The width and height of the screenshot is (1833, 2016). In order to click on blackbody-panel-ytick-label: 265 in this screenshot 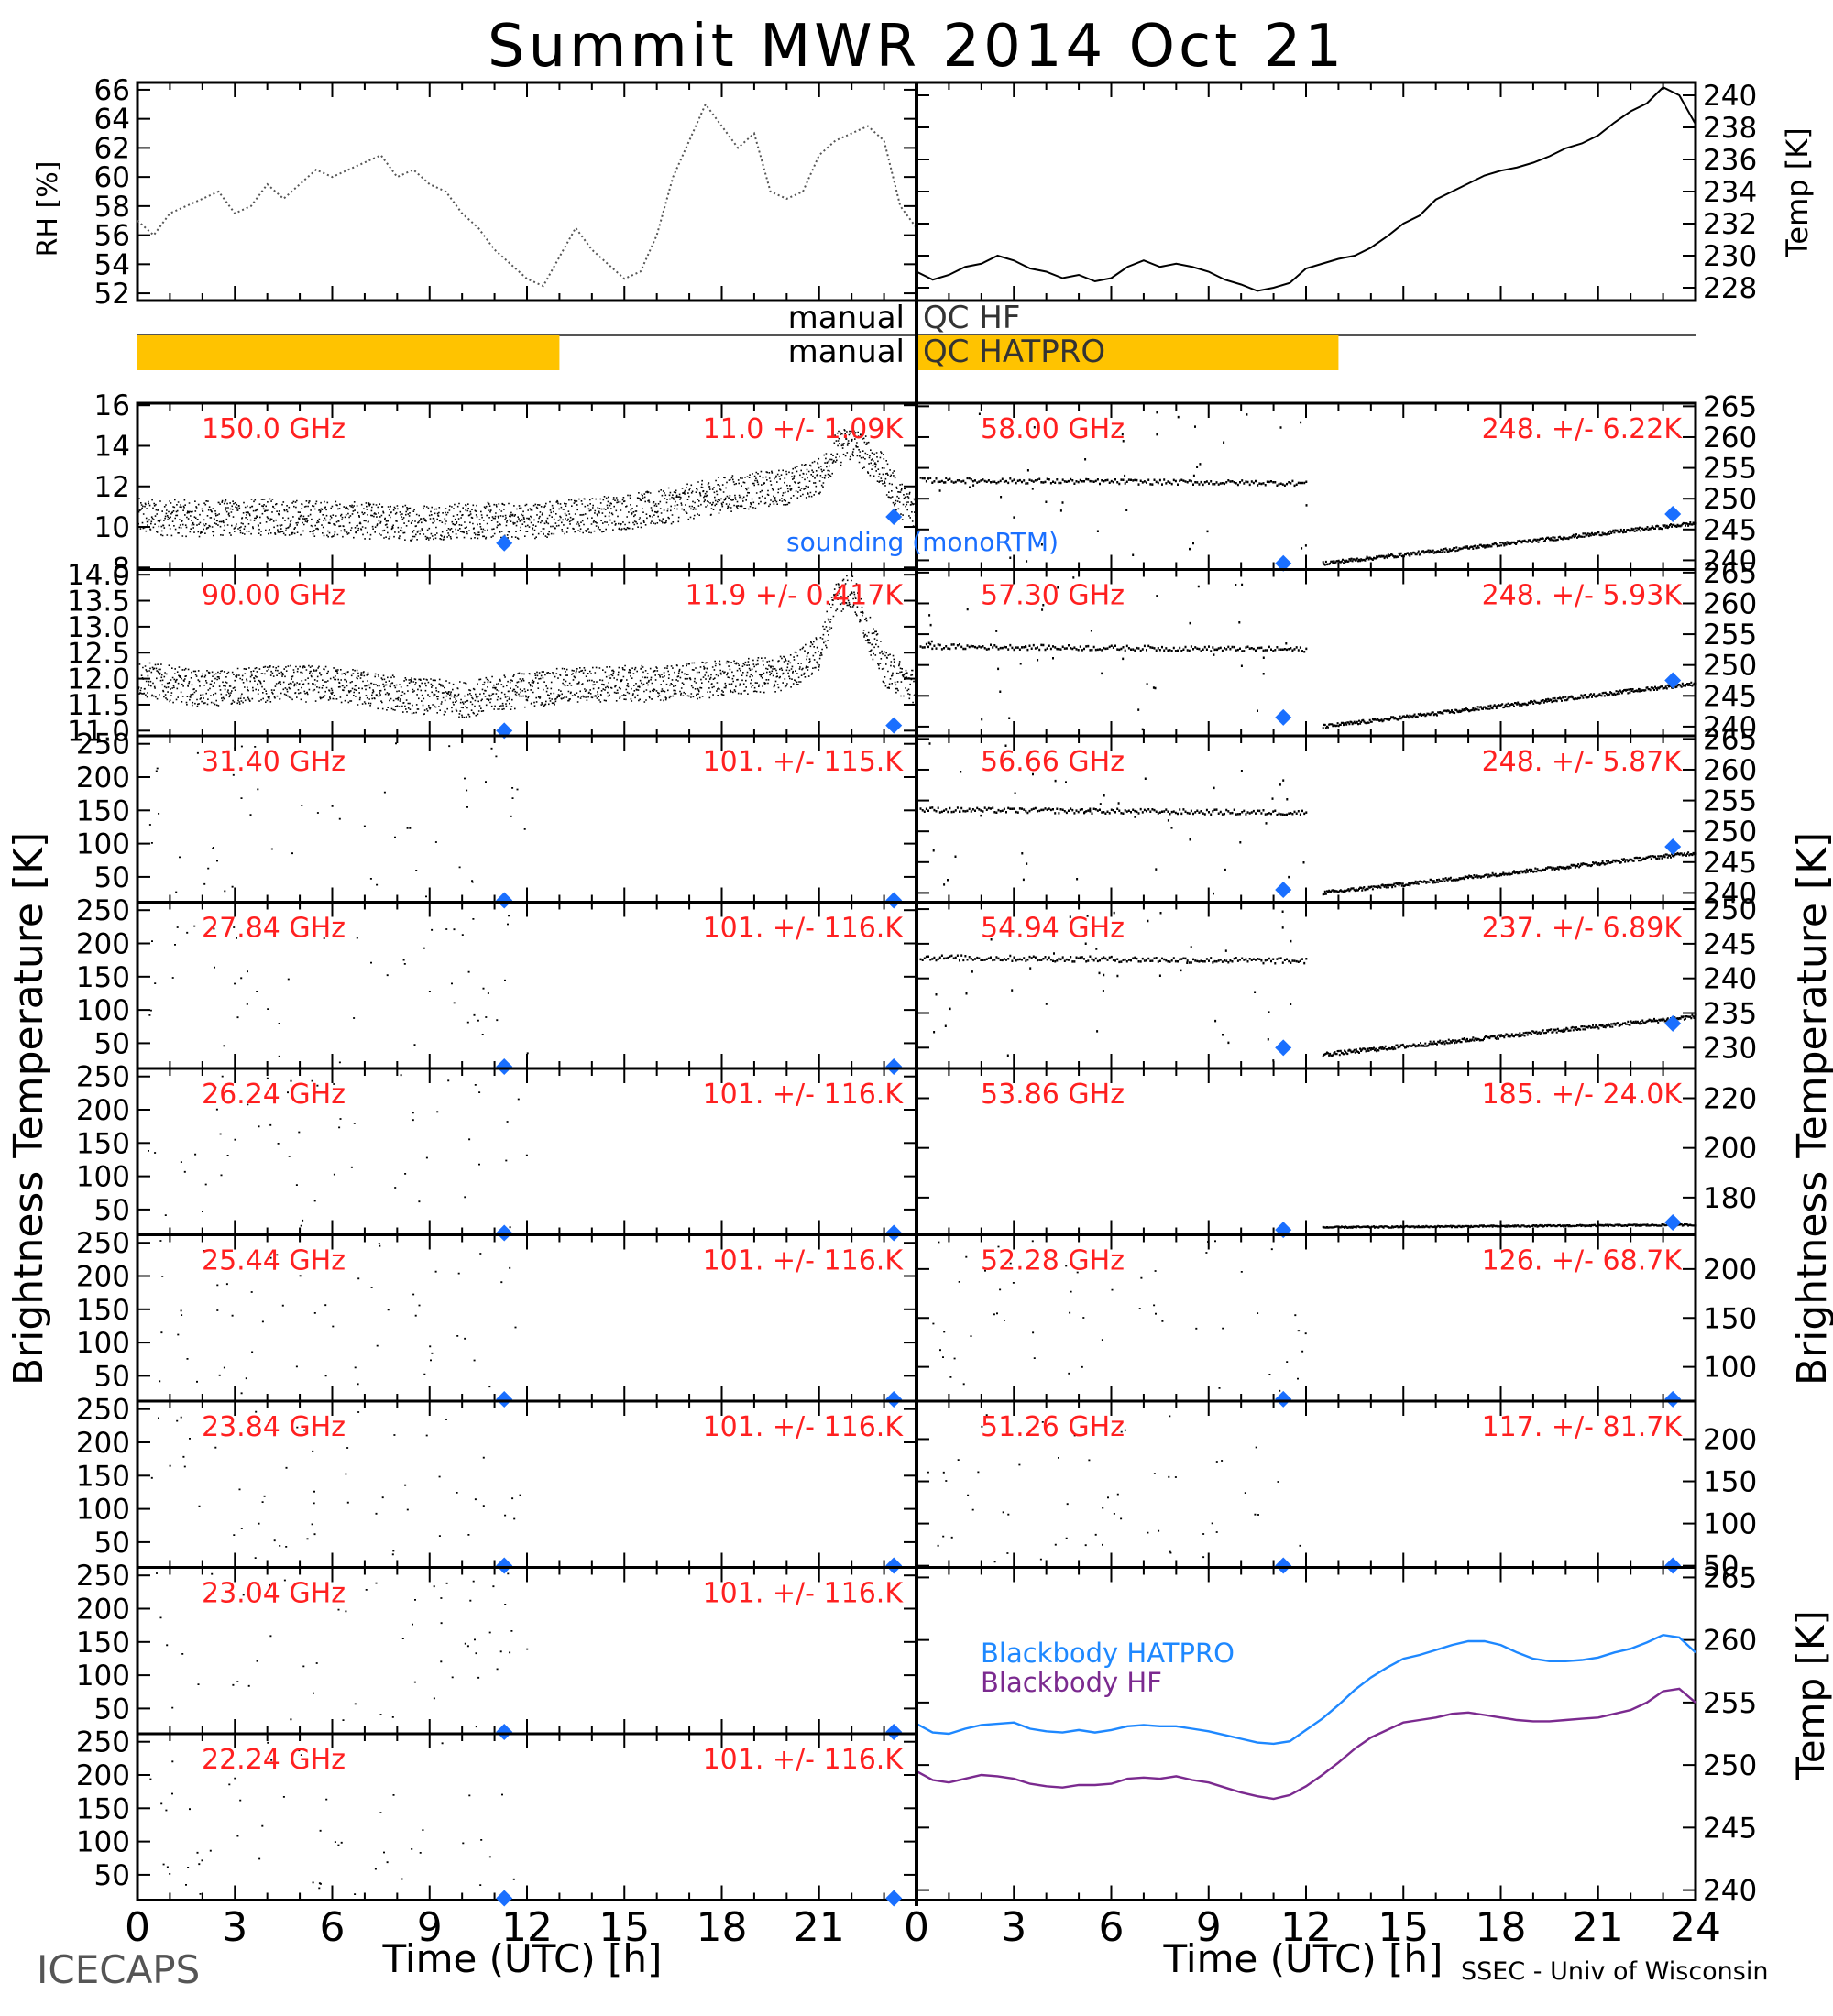, I will do `click(1730, 1577)`.